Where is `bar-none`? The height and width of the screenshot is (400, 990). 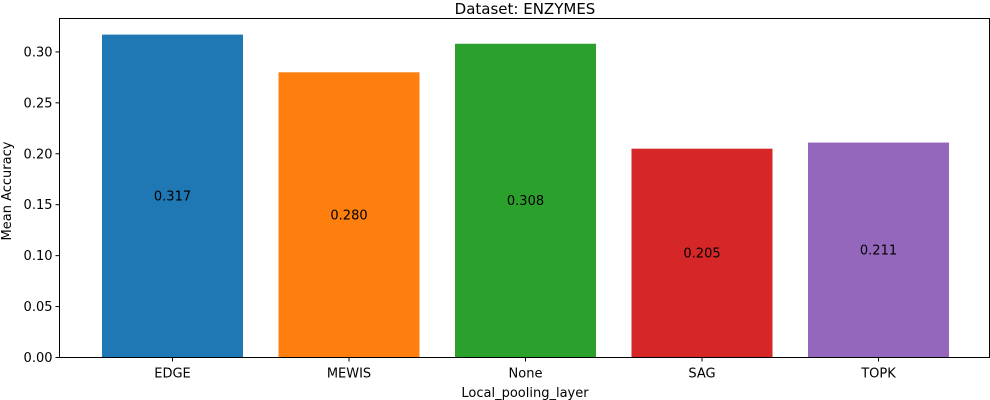 bar-none is located at coordinates (525, 200).